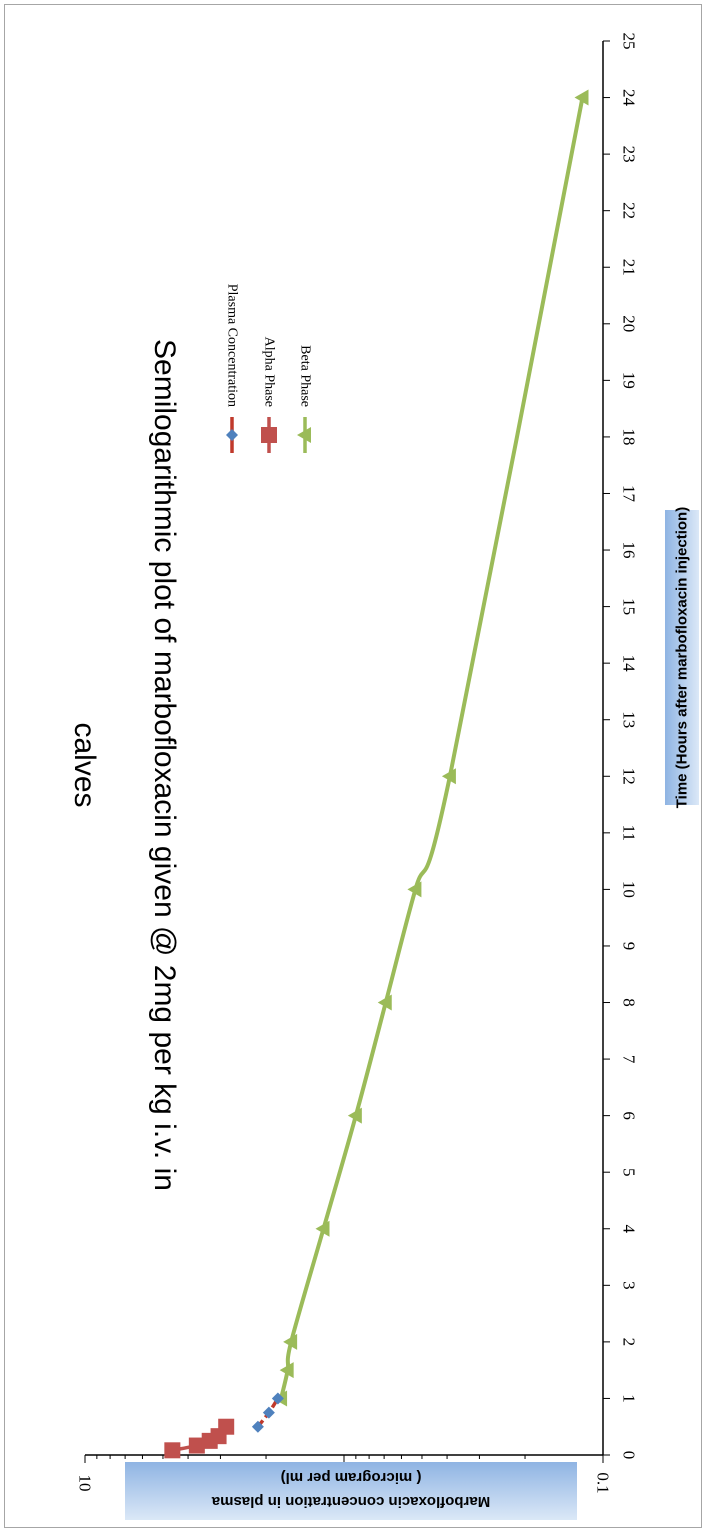 The image size is (706, 1532). I want to click on x-tick-label: 8, so click(629, 1002).